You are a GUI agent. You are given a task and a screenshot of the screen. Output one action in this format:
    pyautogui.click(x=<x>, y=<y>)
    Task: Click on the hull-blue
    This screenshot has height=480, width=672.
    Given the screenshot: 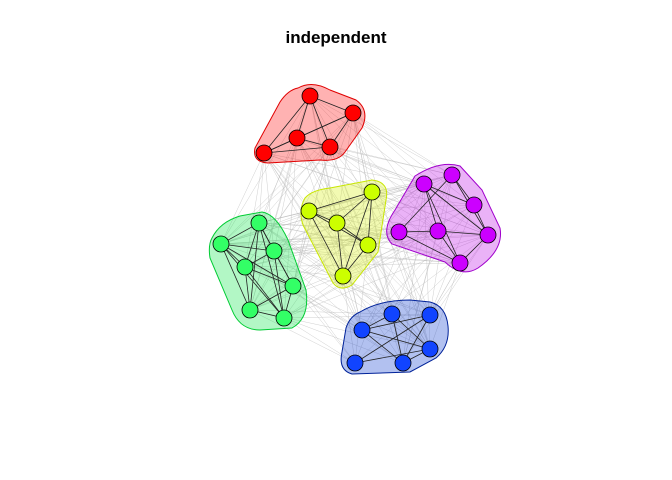 What is the action you would take?
    pyautogui.click(x=394, y=337)
    